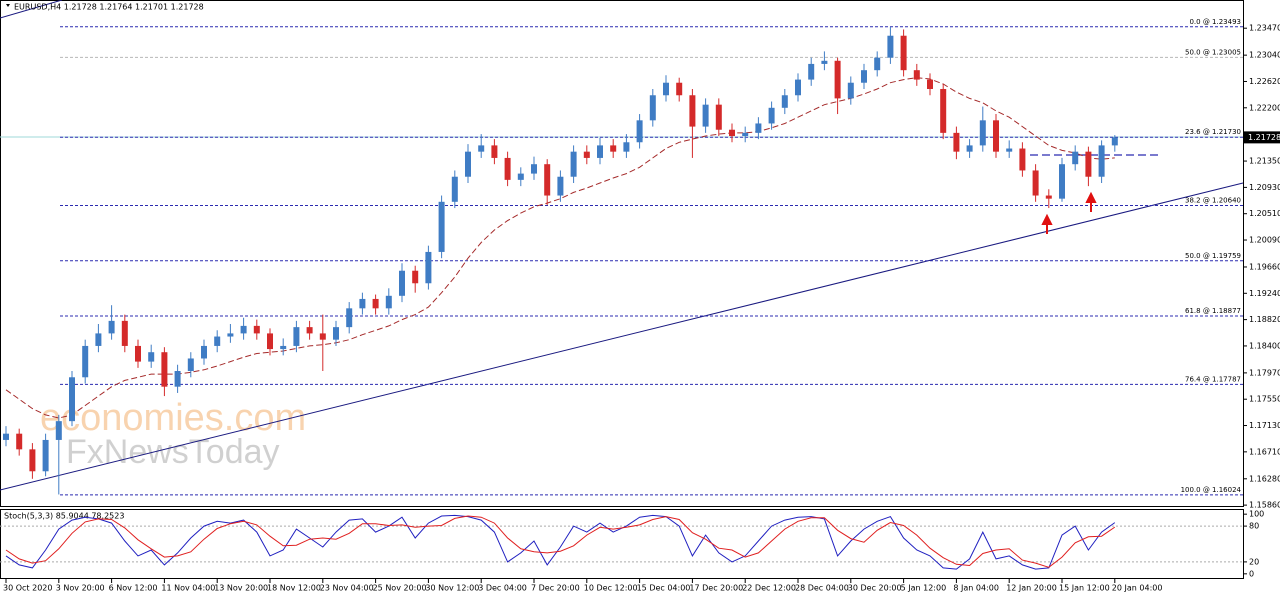 This screenshot has height=596, width=1280. I want to click on x-tick-label: 30 Nov 12:00, so click(452, 588).